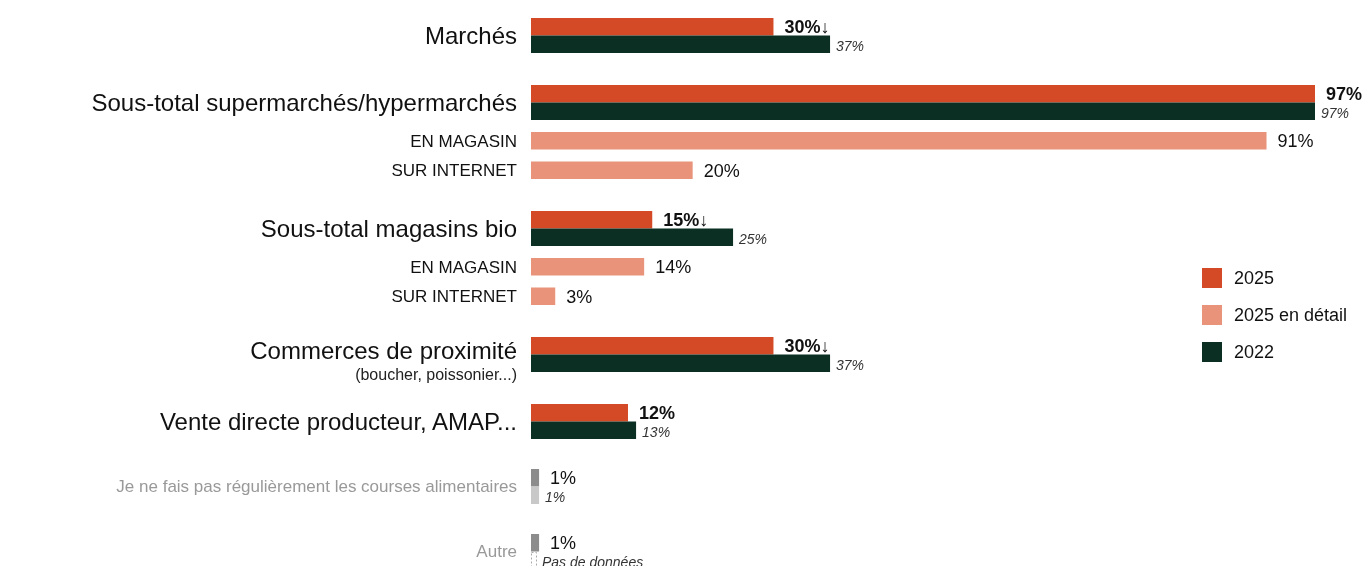 This screenshot has height=566, width=1372. What do you see at coordinates (383, 360) in the screenshot?
I see `y-tick-label: Commerces de proximité (boucher, poissonier...)` at bounding box center [383, 360].